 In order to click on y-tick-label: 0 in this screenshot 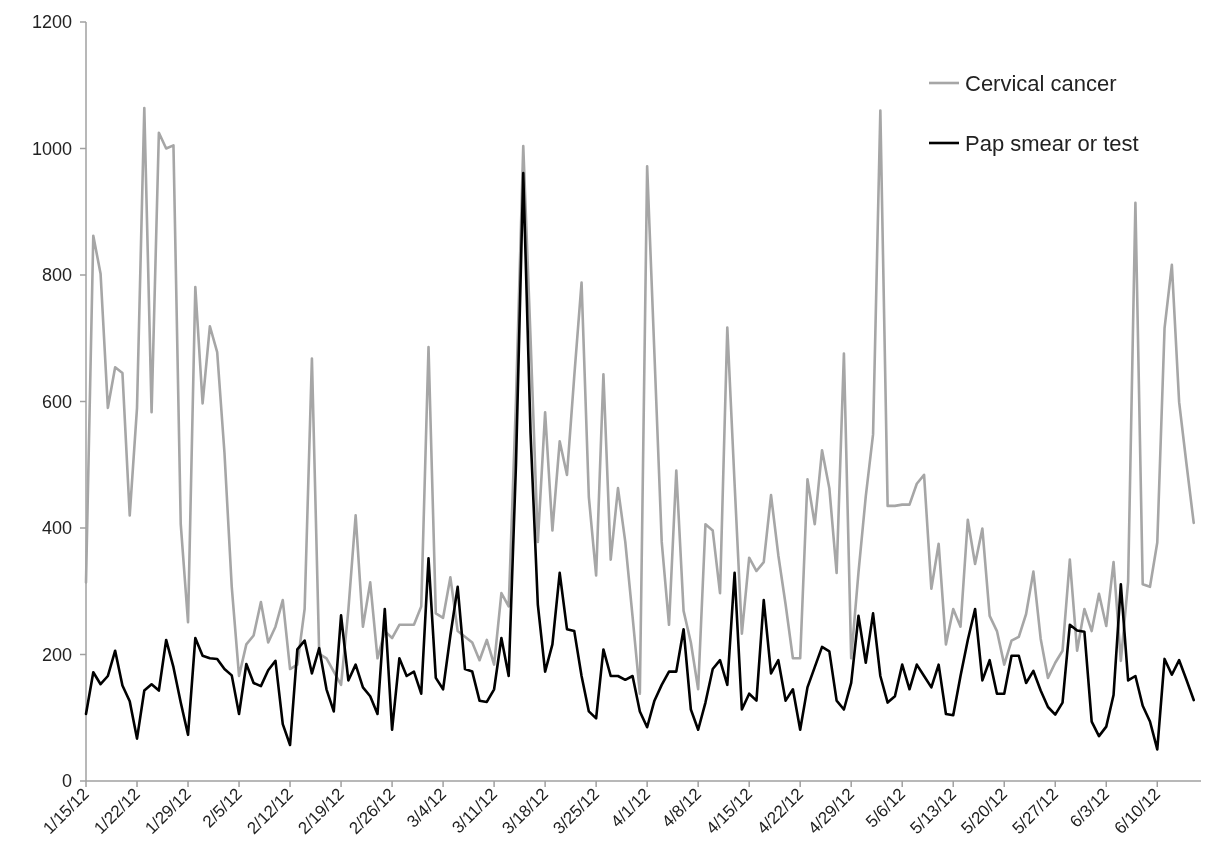, I will do `click(66, 781)`.